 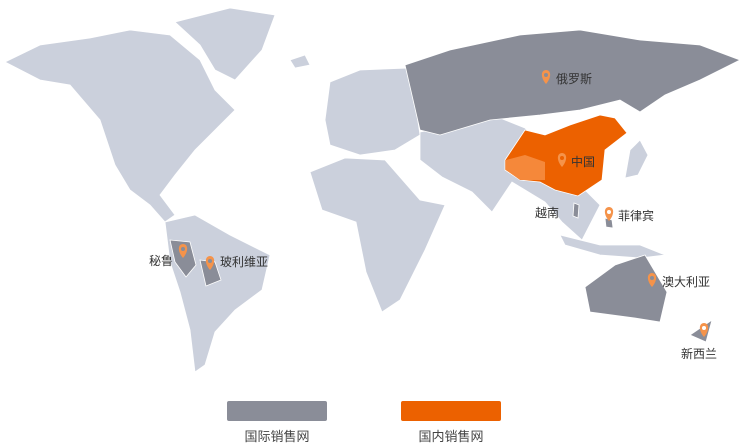 I want to click on marker-label-peru: 秘鲁, so click(x=161, y=261).